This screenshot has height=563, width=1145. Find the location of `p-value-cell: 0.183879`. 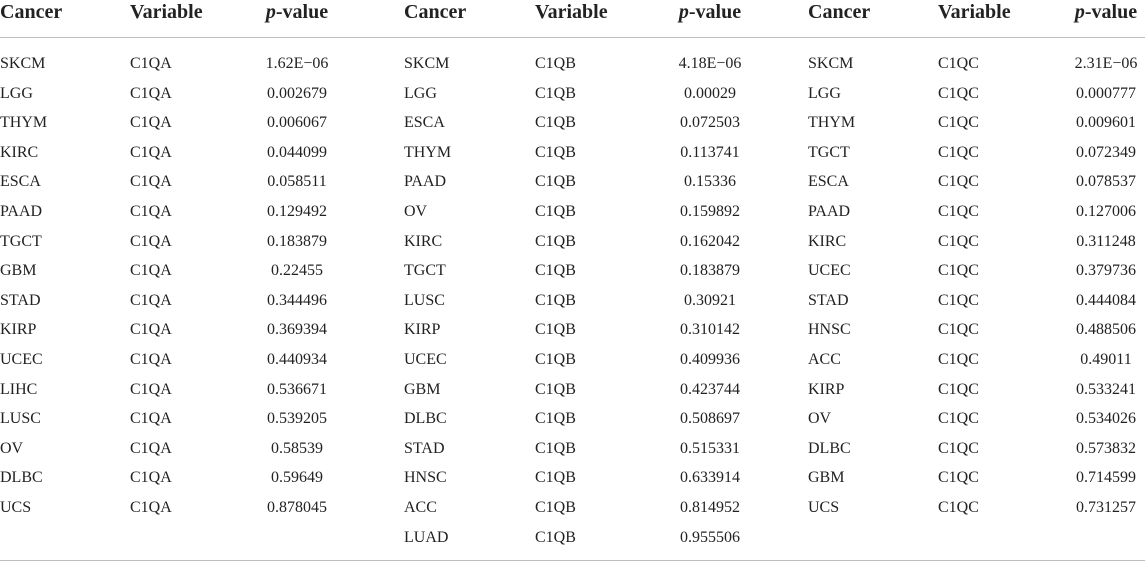

p-value-cell: 0.183879 is located at coordinates (297, 241).